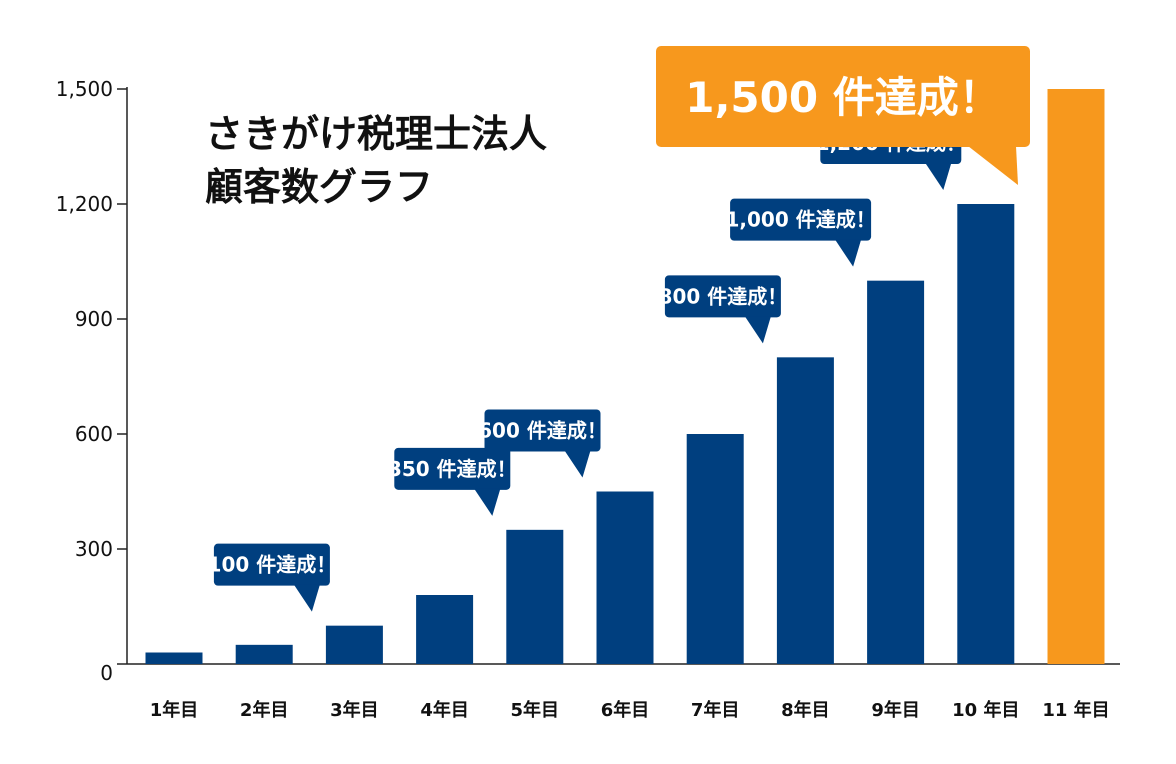 Image resolution: width=1176 pixels, height=764 pixels. I want to click on highlight-callout: 1,500 件達成！, so click(843, 115).